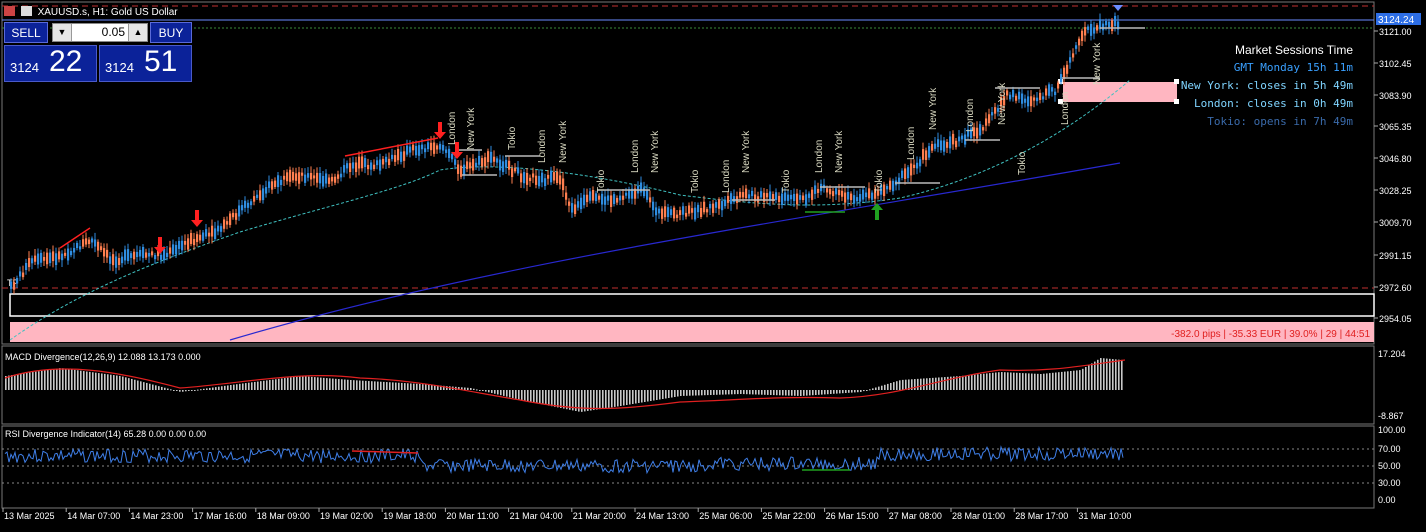 The image size is (1426, 532). Describe the element at coordinates (852, 516) in the screenshot. I see `time-tick-label: 26 Mar 15:00` at that location.